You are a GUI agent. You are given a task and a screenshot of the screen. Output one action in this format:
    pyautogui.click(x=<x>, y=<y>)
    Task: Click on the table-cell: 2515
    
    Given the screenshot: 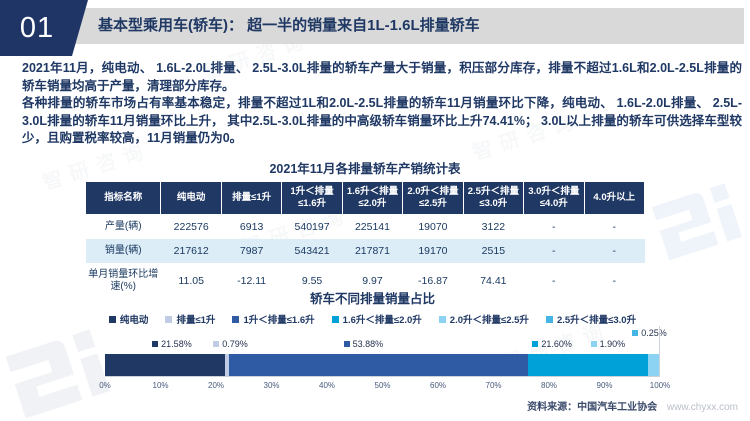 What is the action you would take?
    pyautogui.click(x=493, y=250)
    